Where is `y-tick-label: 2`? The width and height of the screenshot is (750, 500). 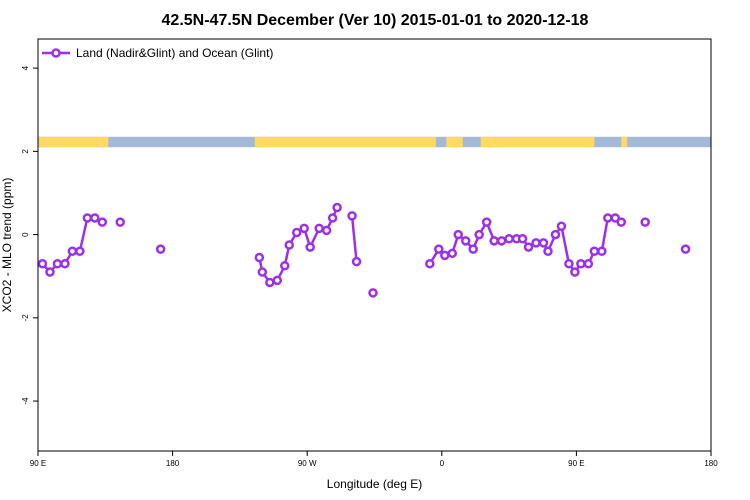 y-tick-label: 2 is located at coordinates (25, 151).